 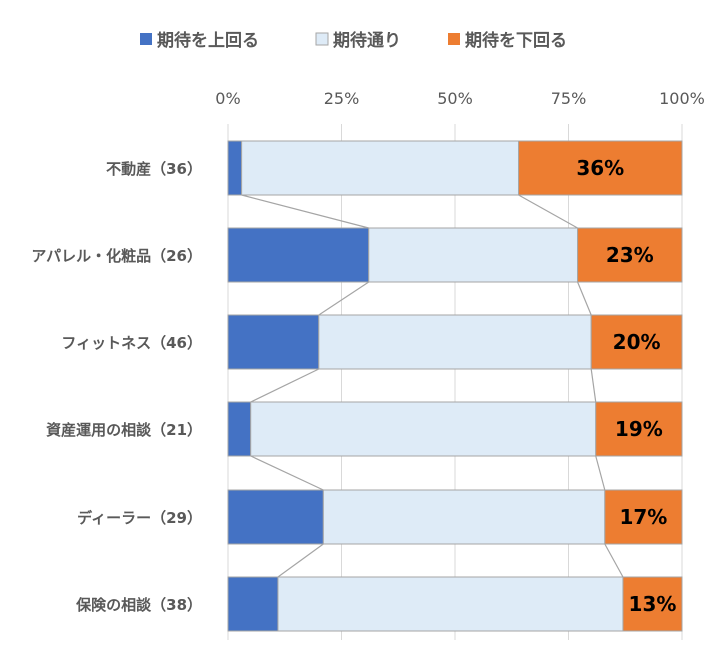 What do you see at coordinates (342, 98) in the screenshot?
I see `x-tick-label: 25%` at bounding box center [342, 98].